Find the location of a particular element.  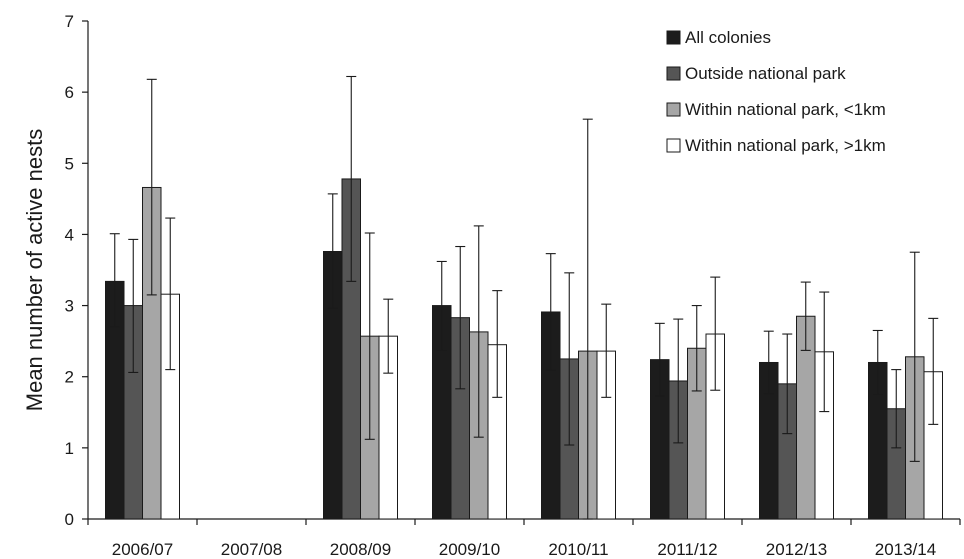

y-tick-label: 5 is located at coordinates (69, 163).